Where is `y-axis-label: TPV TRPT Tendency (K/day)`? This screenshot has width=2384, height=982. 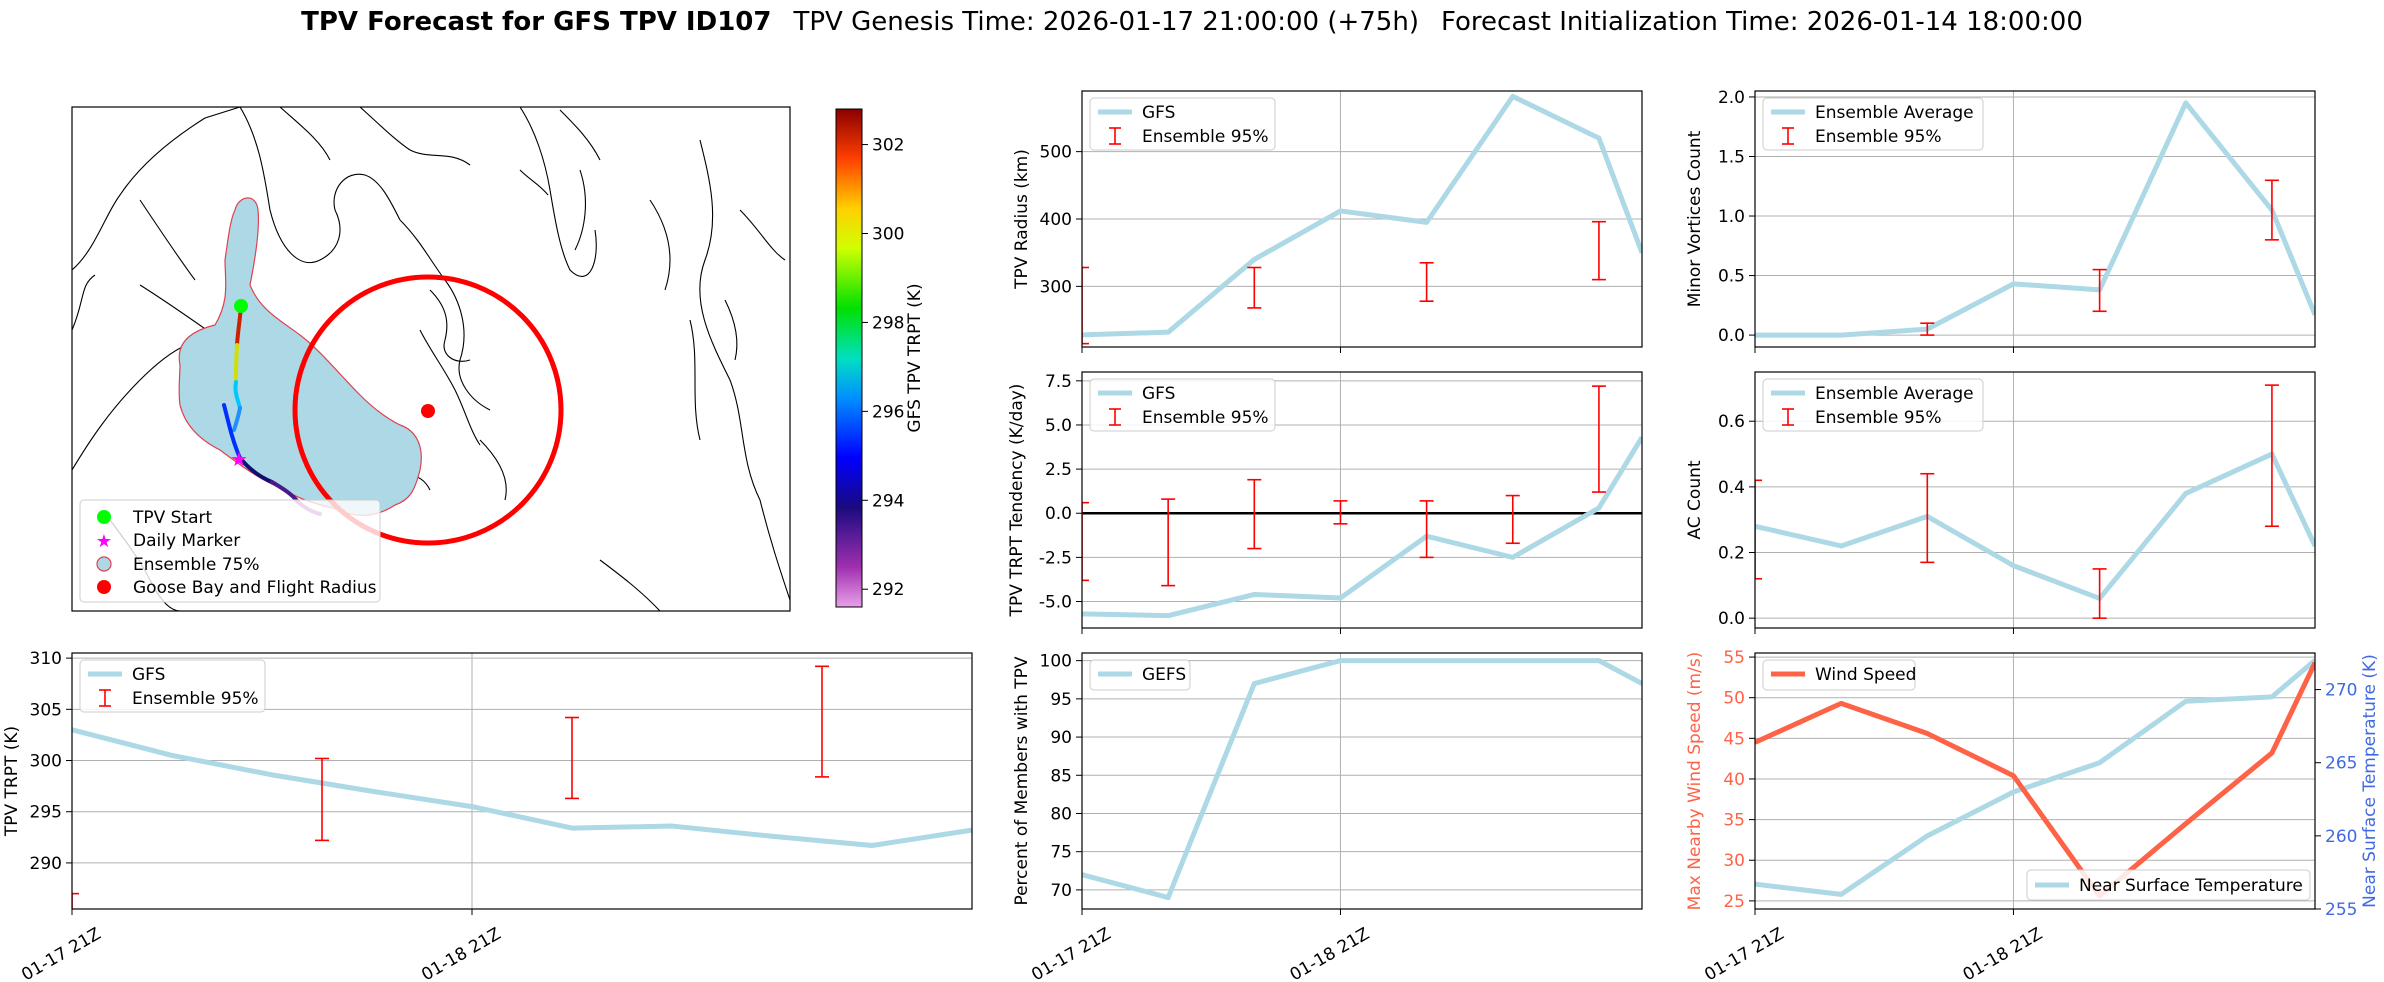
y-axis-label: TPV TRPT Tendency (K/day) is located at coordinates (1017, 501).